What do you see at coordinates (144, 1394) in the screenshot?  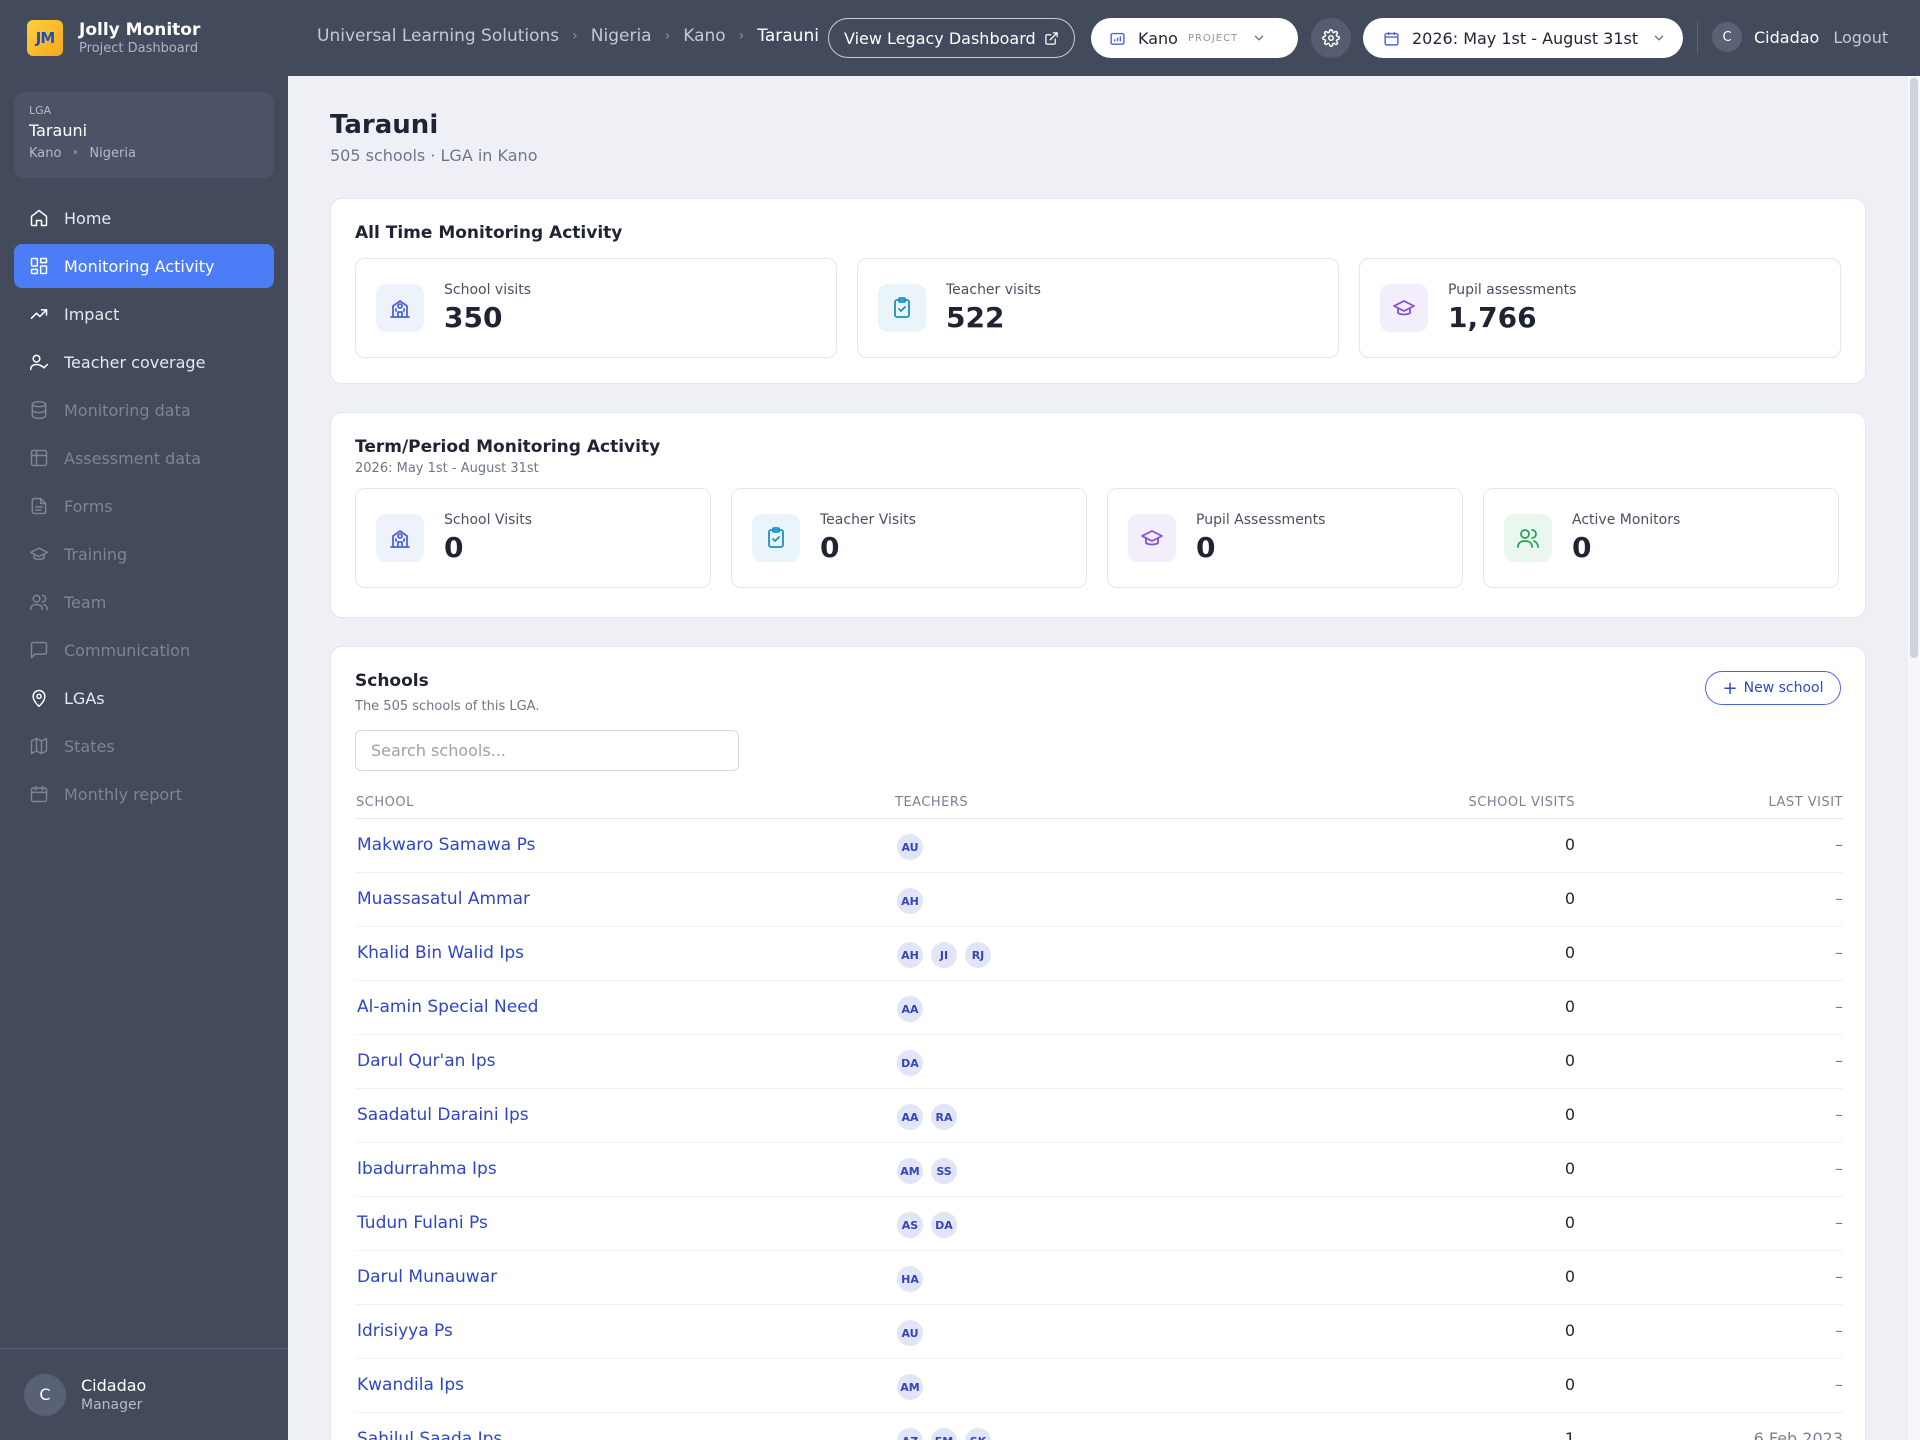 I see `sidebar-user: C Cidadao Manager` at bounding box center [144, 1394].